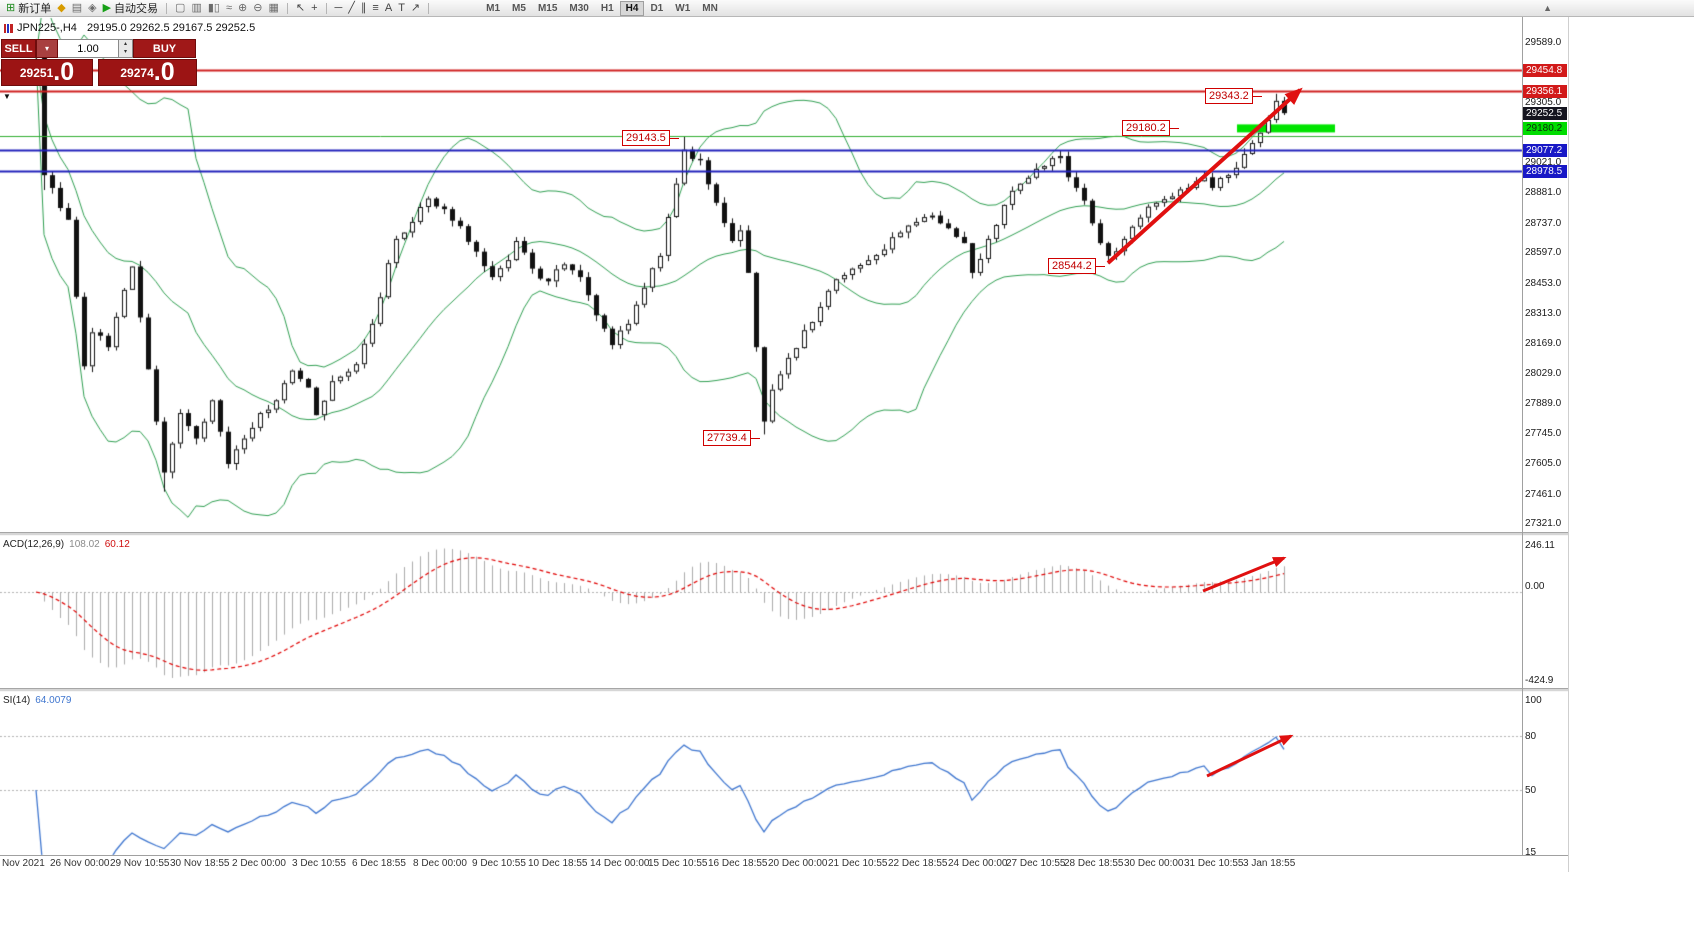 Image resolution: width=1694 pixels, height=938 pixels. Describe the element at coordinates (632, 8) in the screenshot. I see `timeframe-h4-button: H4` at that location.